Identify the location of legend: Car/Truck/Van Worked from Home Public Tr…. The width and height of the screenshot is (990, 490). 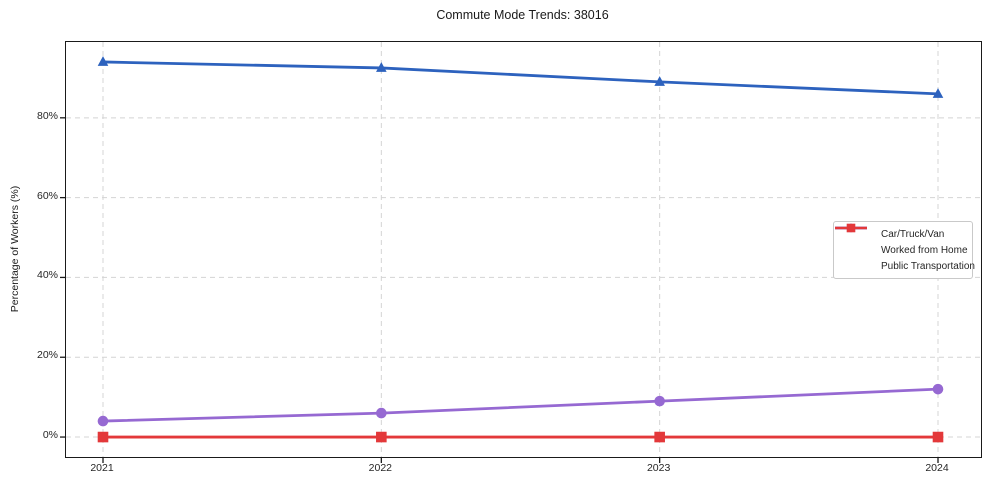
(904, 250).